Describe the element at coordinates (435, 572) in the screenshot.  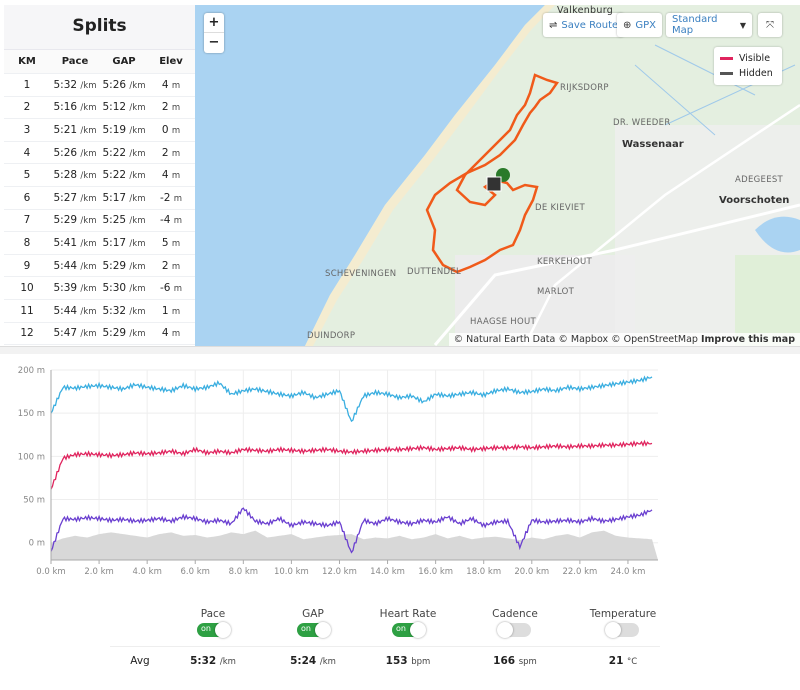
I see `x-tick-label: 16.0 km` at that location.